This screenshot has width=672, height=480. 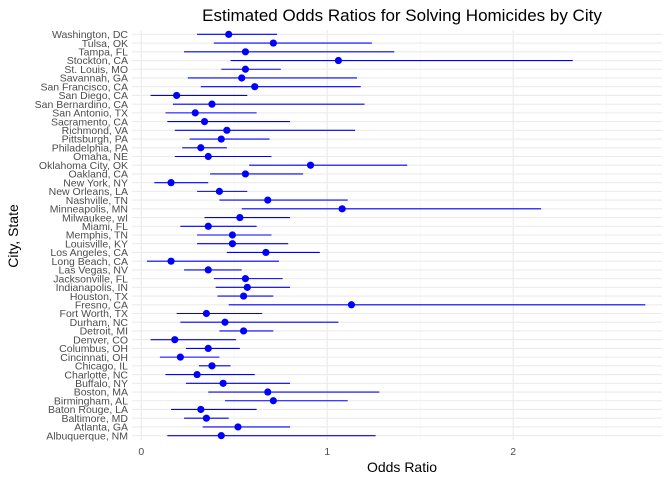 I want to click on y-tick-label: Charlotte, NC, so click(x=96, y=375).